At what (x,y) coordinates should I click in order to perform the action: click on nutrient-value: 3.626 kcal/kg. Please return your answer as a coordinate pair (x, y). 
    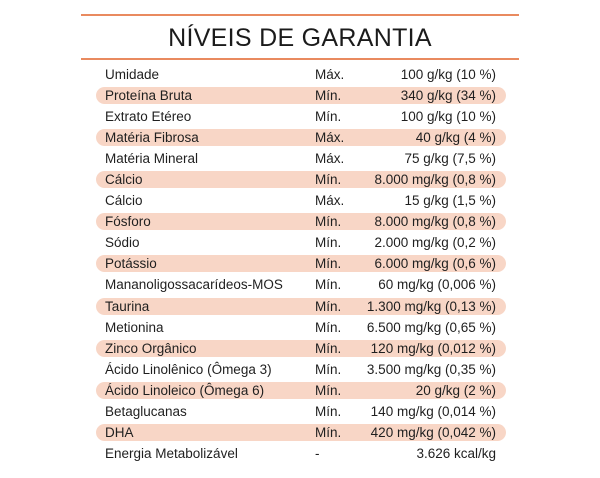
    Looking at the image, I should click on (456, 453).